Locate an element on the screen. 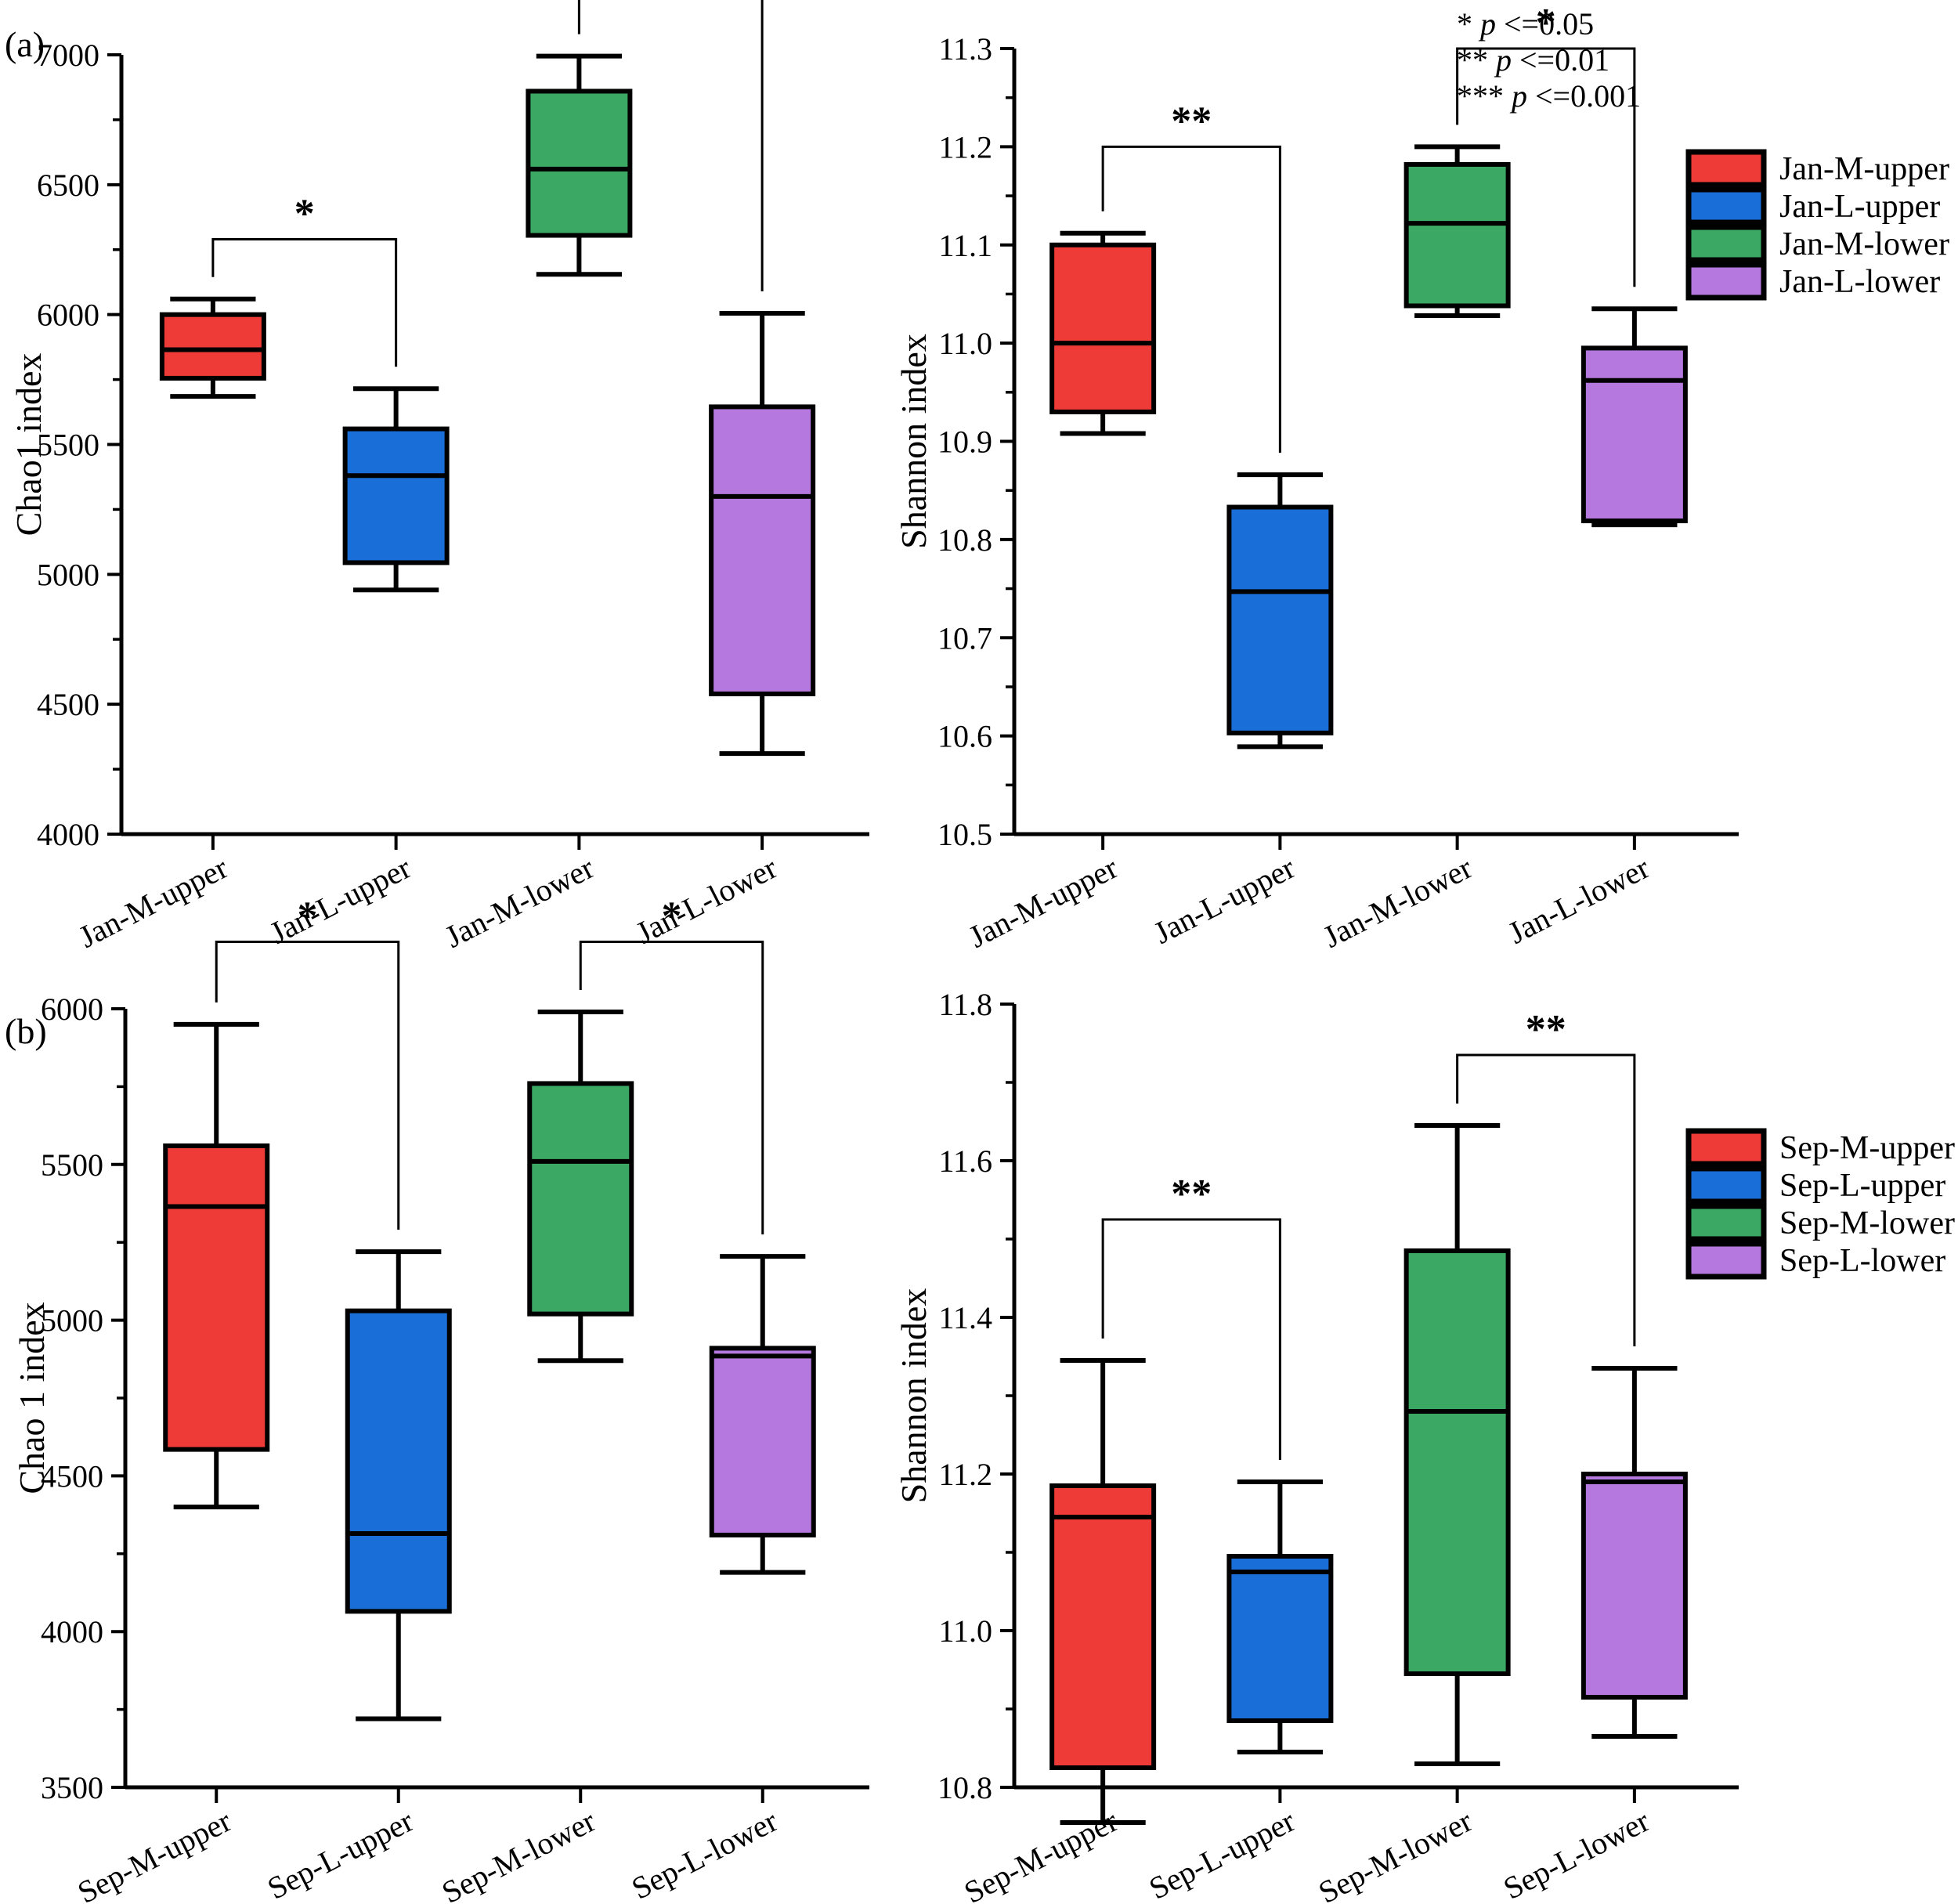 This screenshot has height=1904, width=1958. significance-note-stars: *** is located at coordinates (1480, 96).